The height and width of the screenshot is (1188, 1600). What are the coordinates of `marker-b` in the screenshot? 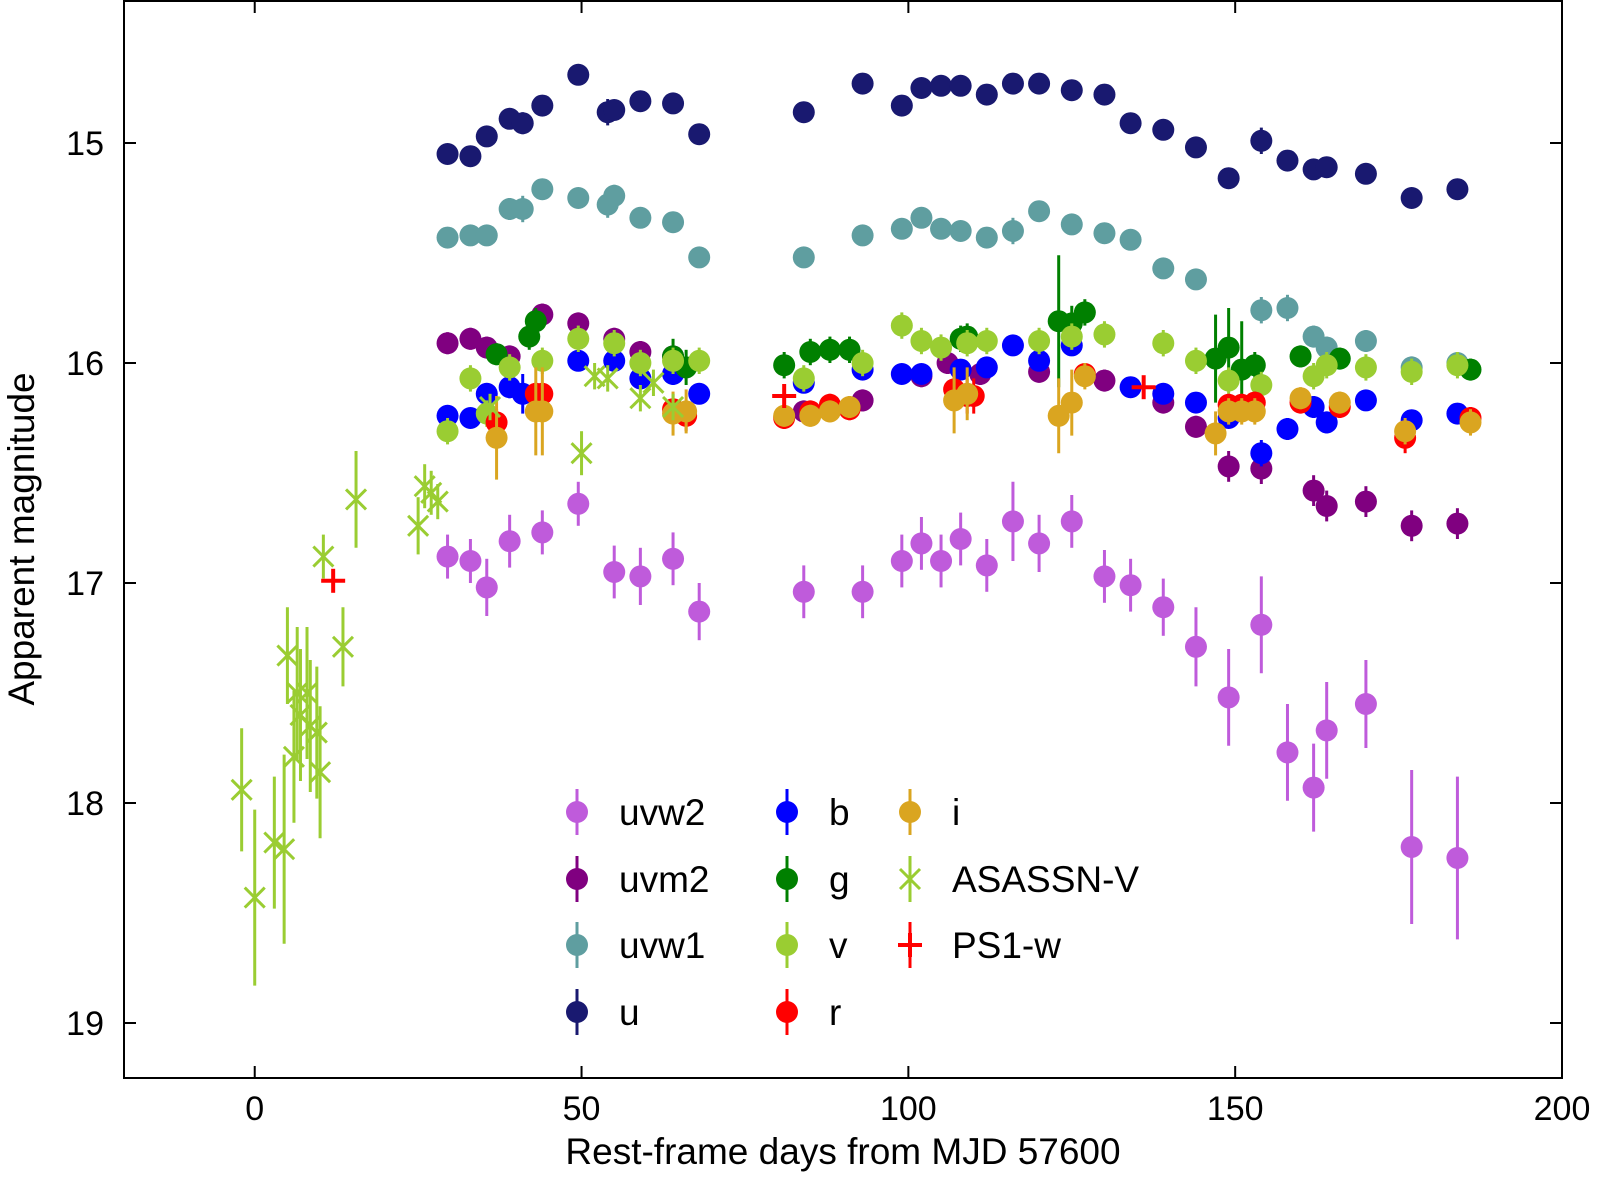 It's located at (921, 374).